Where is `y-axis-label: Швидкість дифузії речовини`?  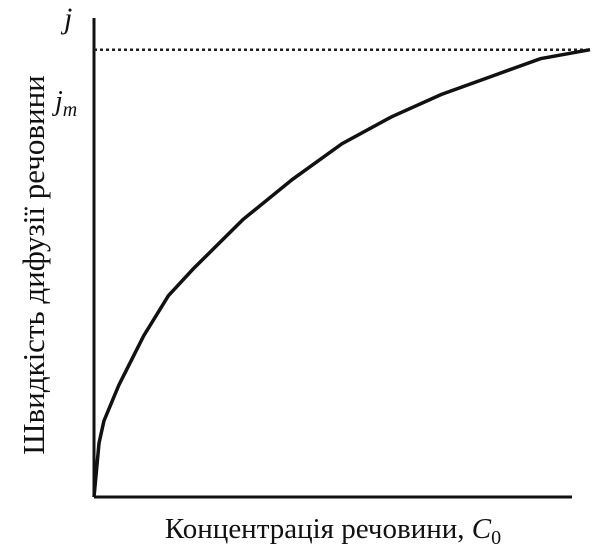
y-axis-label: Швидкість дифузії речовини is located at coordinates (33, 265).